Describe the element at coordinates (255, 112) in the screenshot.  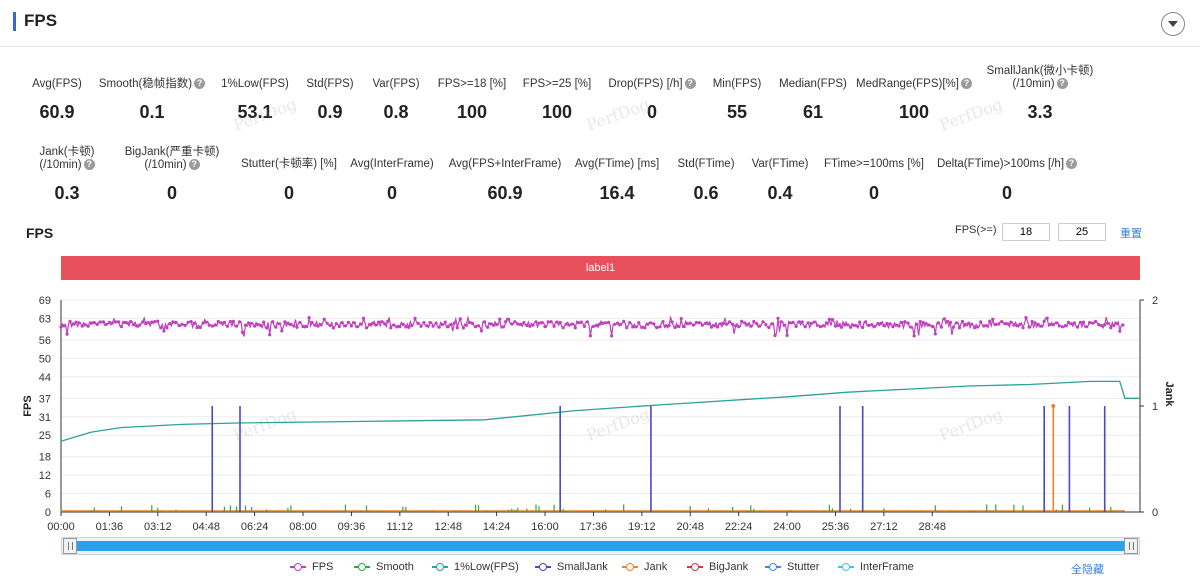
I see `metric-value: 53.1` at that location.